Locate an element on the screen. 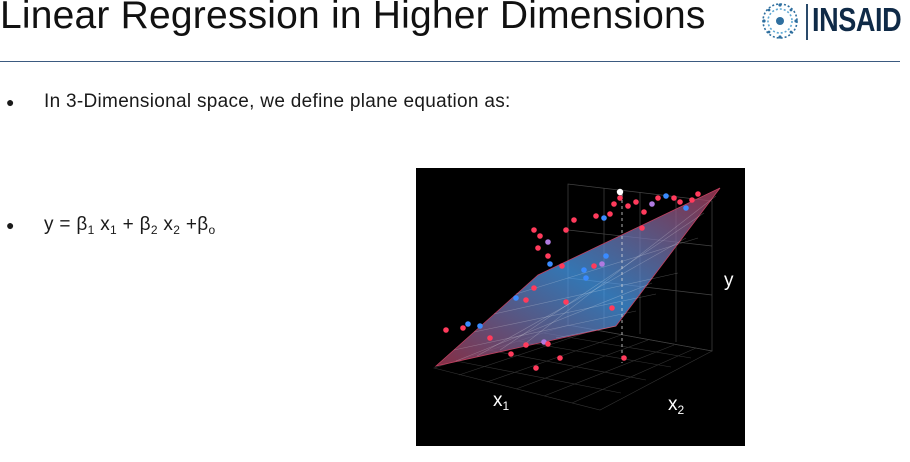 The image size is (910, 462). plane-equation: y = β1 x1 + β2 x2 +βo is located at coordinates (130, 225).